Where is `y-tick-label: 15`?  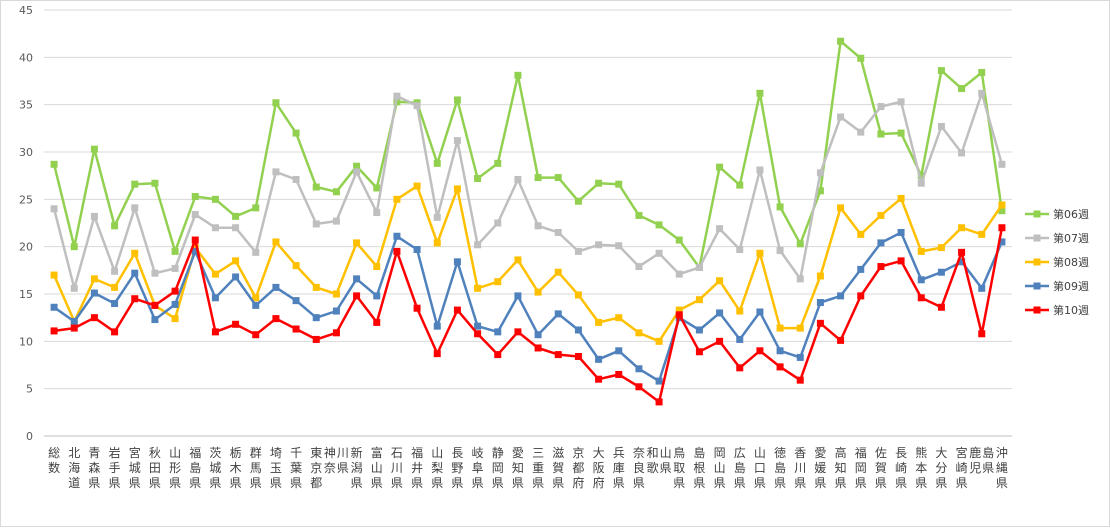 y-tick-label: 15 is located at coordinates (26, 294).